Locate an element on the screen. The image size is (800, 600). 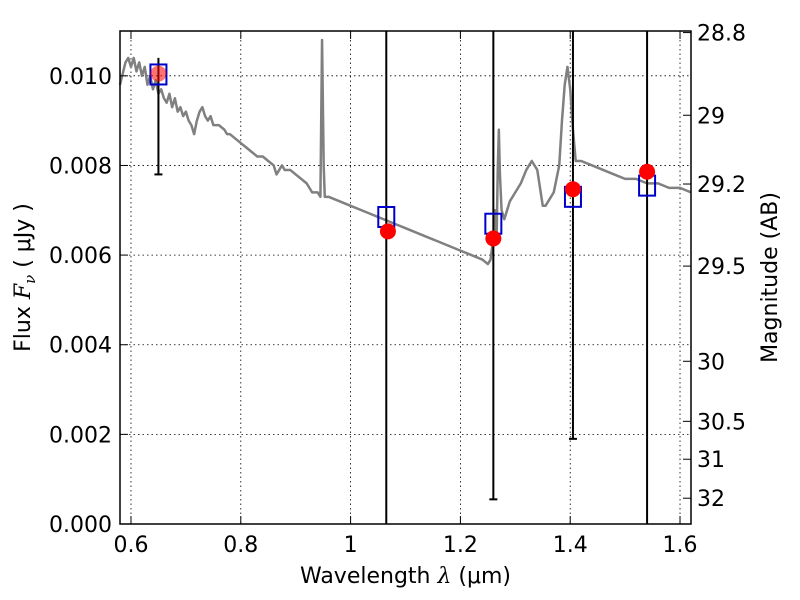
y-tick-label: 0.004 is located at coordinates (80, 346).